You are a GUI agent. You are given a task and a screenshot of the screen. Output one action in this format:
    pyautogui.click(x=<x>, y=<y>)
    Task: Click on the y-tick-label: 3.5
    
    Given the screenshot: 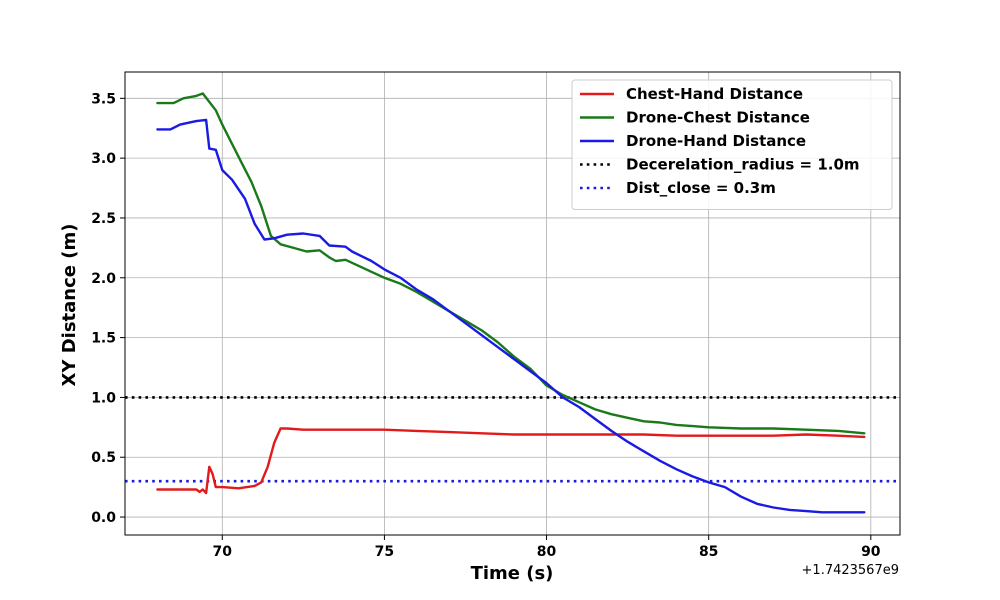 What is the action you would take?
    pyautogui.click(x=103, y=99)
    